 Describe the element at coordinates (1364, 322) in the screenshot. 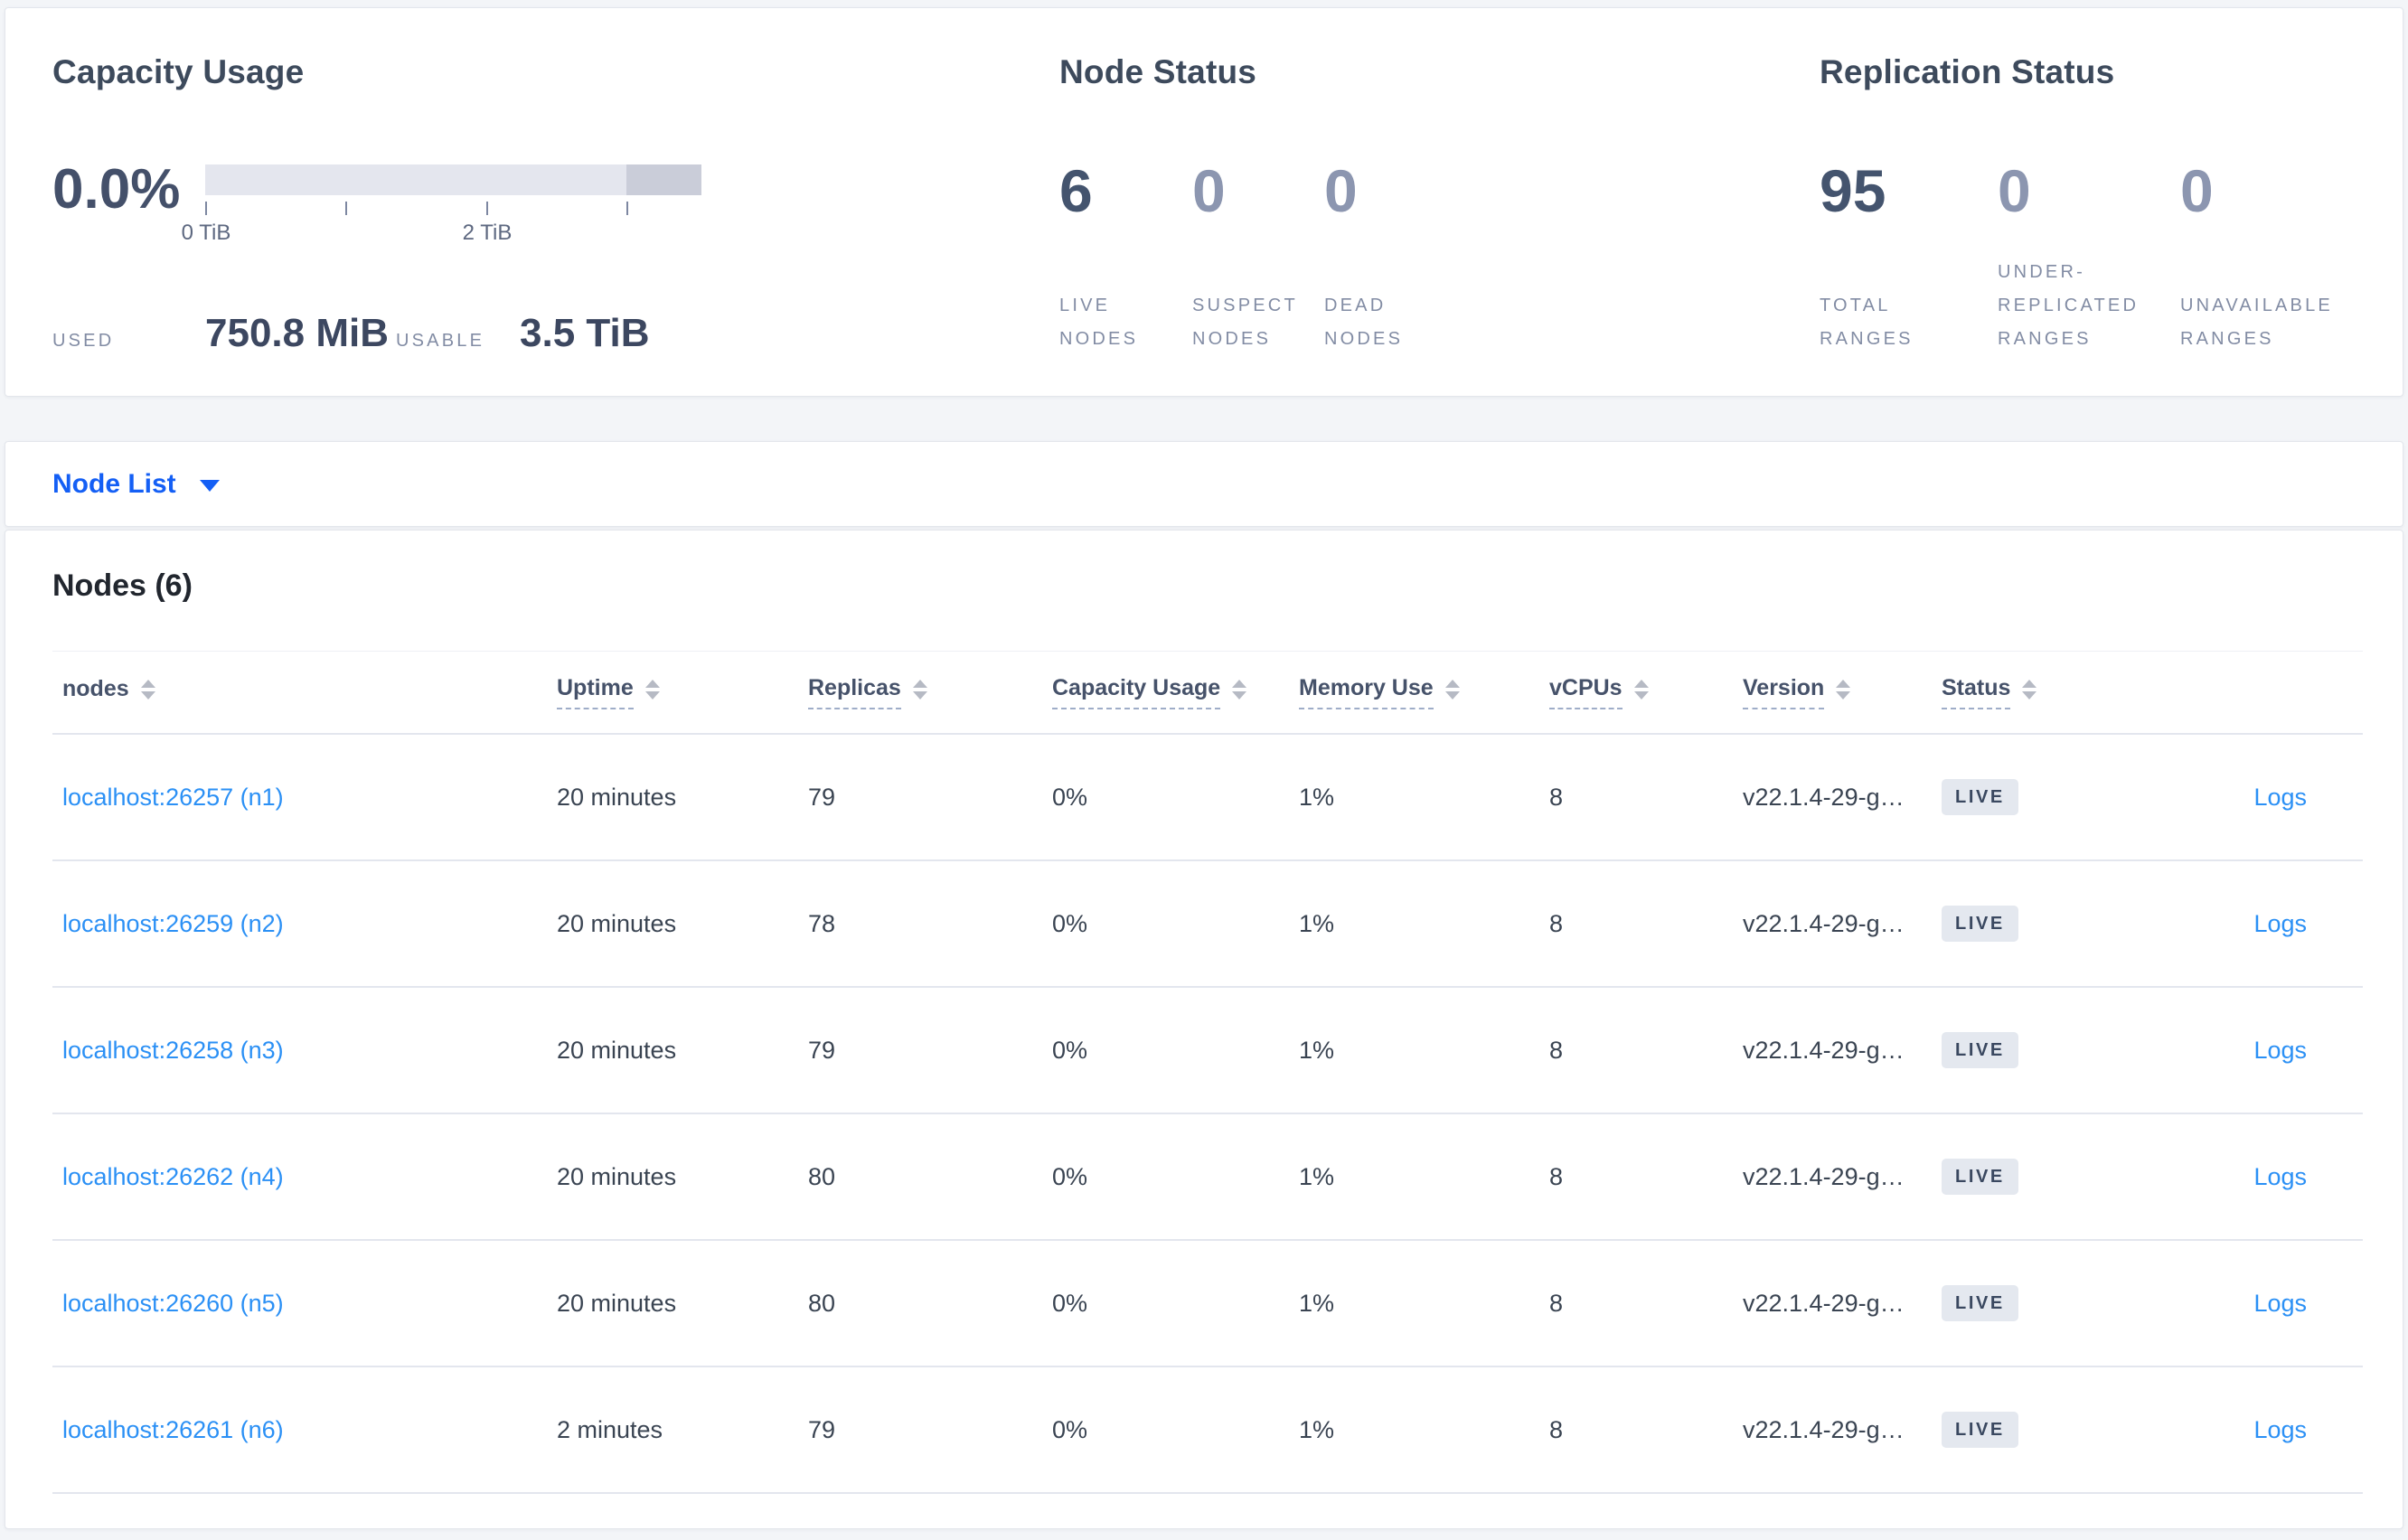

I see `dead-nodes-label: DEAD NODES` at that location.